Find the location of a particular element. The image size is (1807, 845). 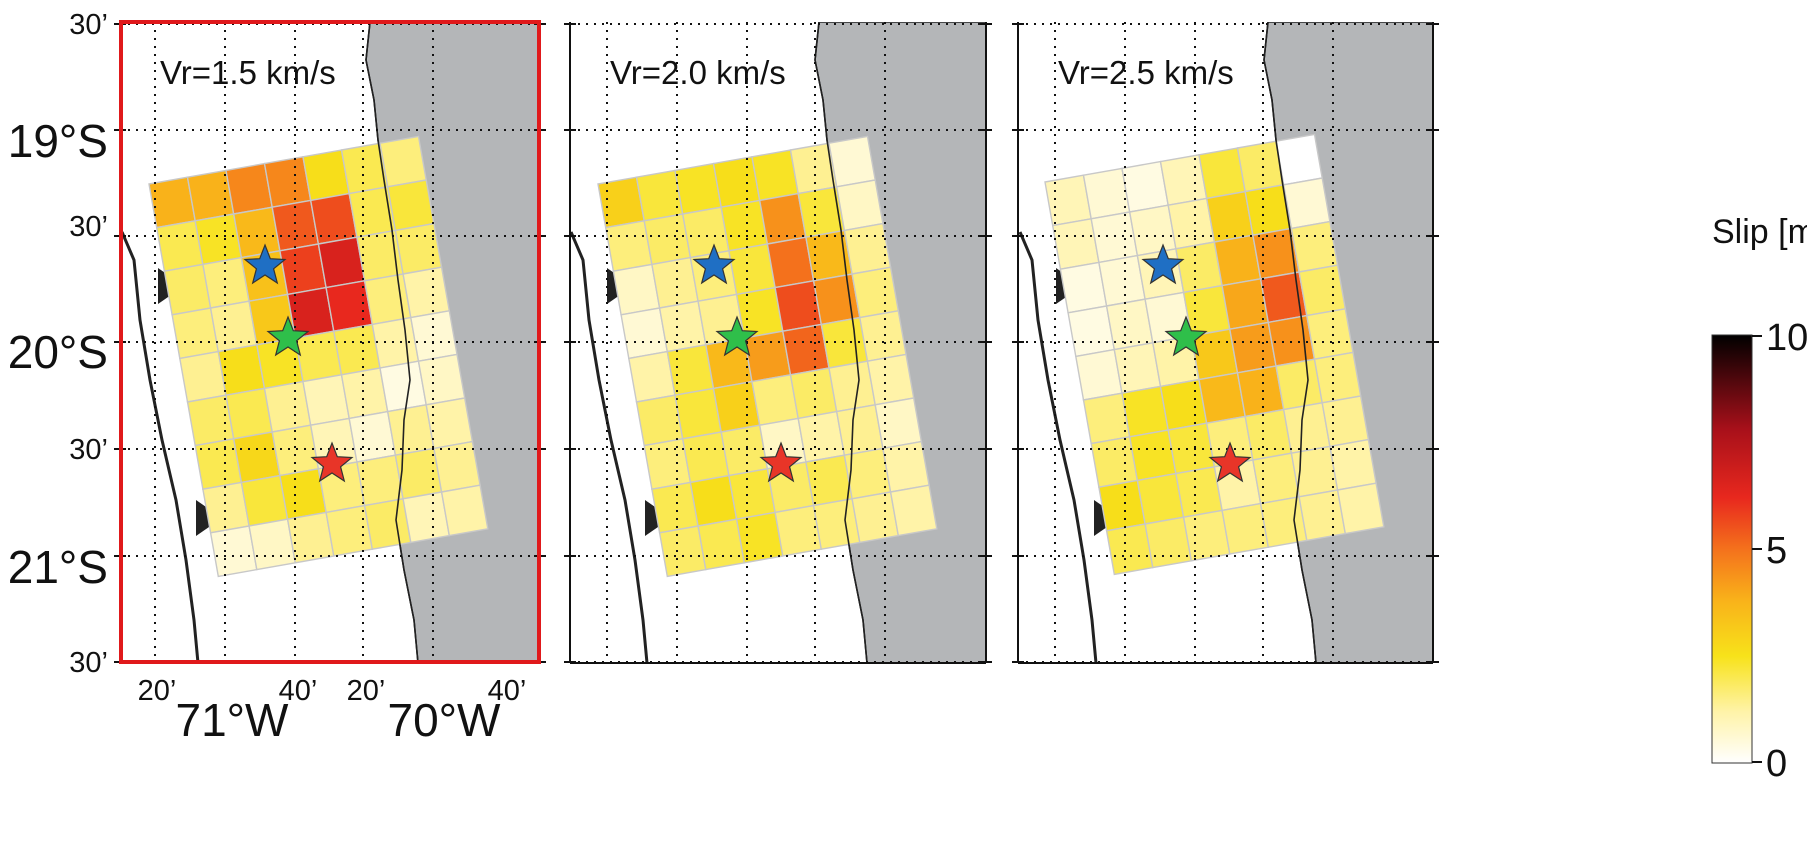

colorbar-tick-label: 0 is located at coordinates (1776, 764).